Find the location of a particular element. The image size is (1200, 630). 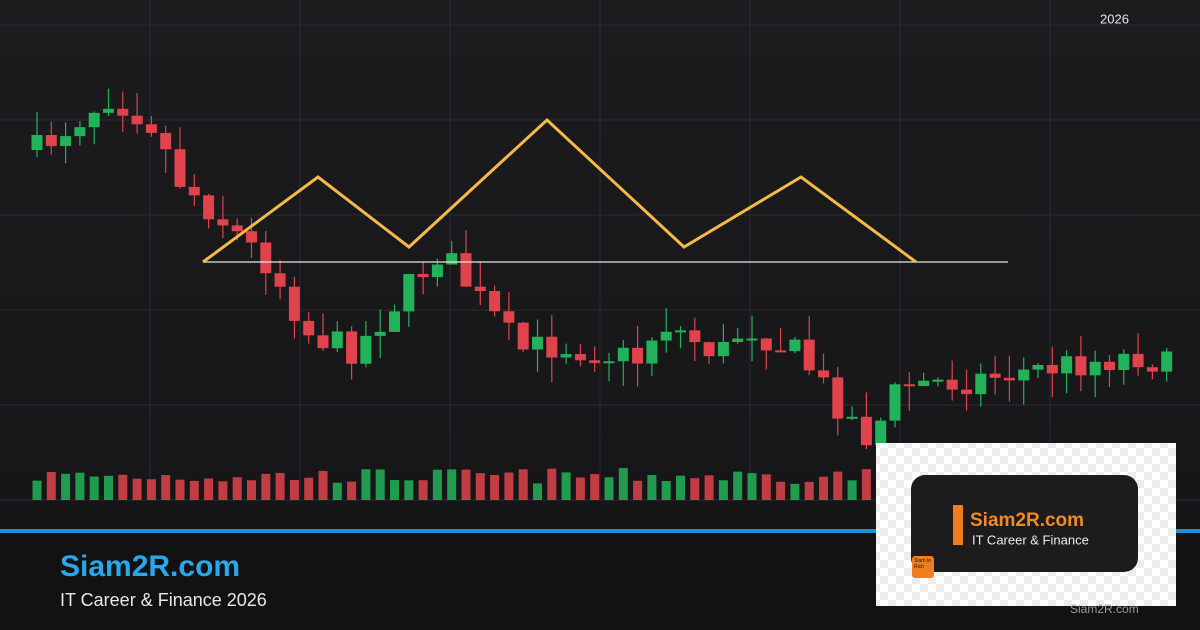

watermark: Siam2R.com is located at coordinates (1104, 609).